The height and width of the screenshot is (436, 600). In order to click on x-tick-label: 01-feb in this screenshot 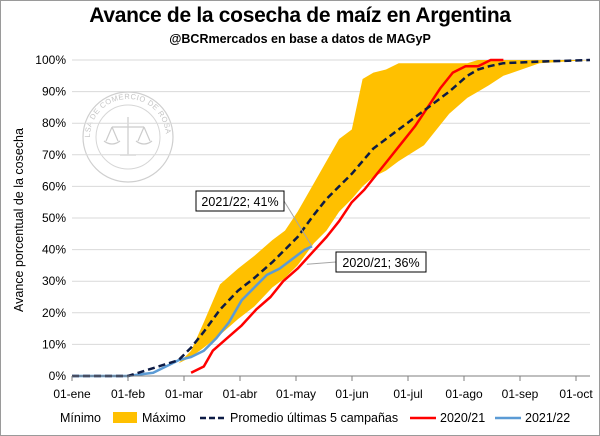, I will do `click(128, 394)`.